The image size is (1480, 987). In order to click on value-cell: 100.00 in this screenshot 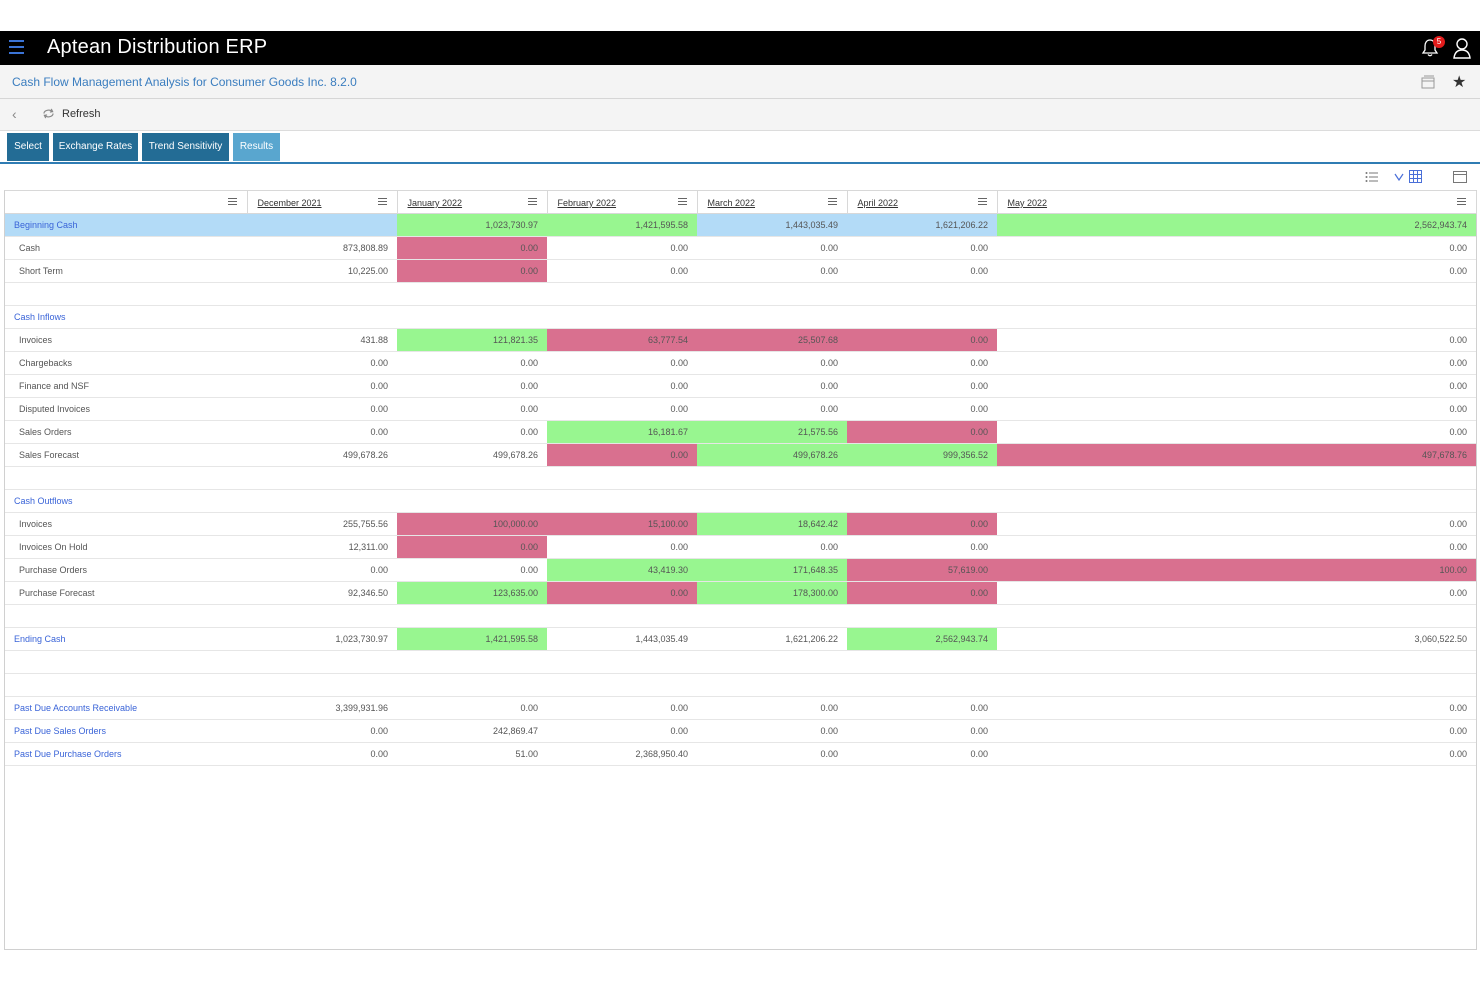, I will do `click(1236, 570)`.